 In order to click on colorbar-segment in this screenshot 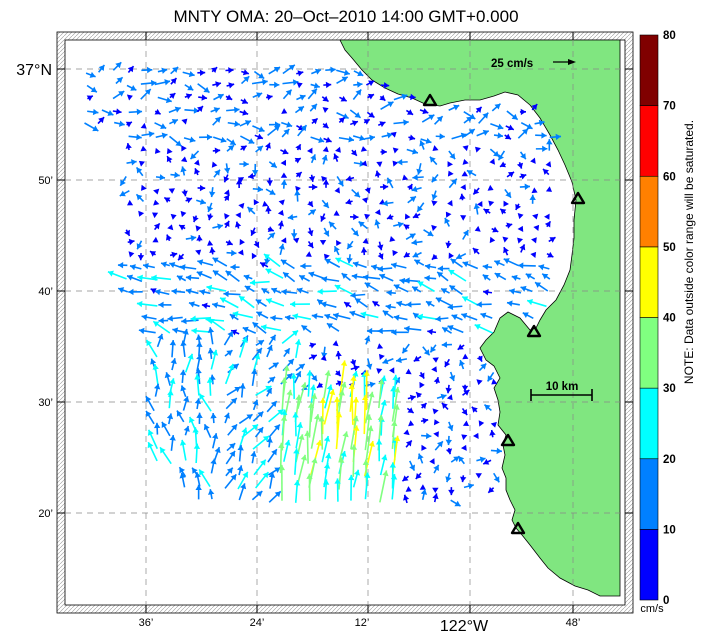, I will do `click(649, 70)`.